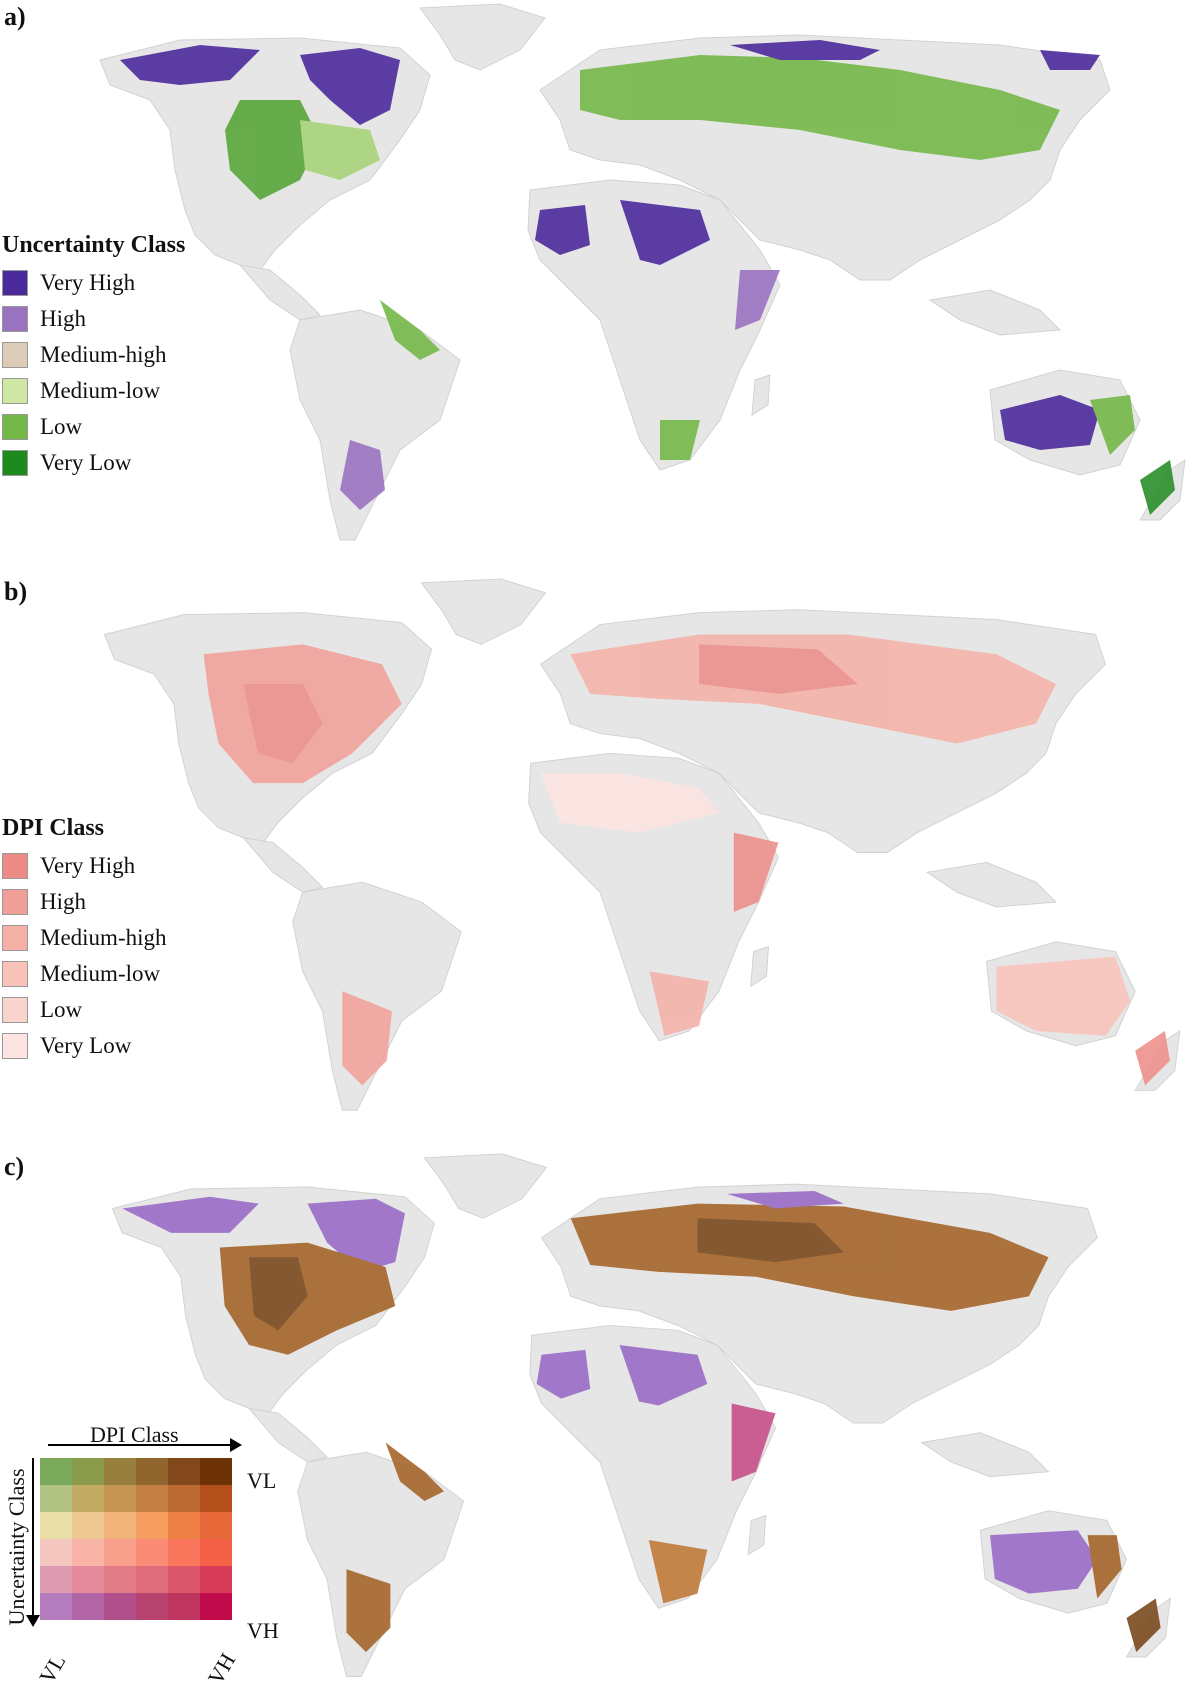 Image resolution: width=1200 pixels, height=1696 pixels. I want to click on corner-label-vl-x: VL, so click(52, 1668).